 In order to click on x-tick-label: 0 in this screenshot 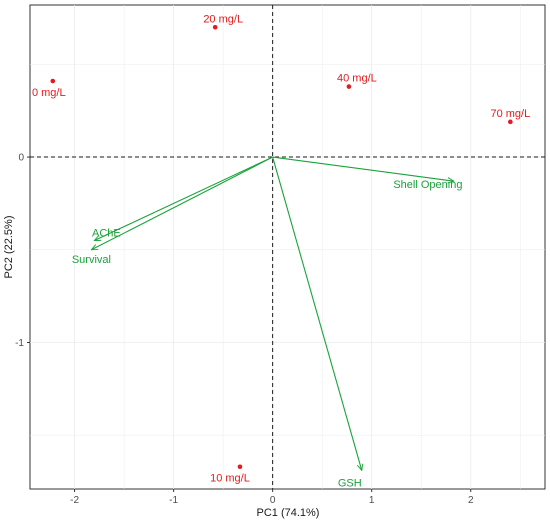, I will do `click(273, 500)`.